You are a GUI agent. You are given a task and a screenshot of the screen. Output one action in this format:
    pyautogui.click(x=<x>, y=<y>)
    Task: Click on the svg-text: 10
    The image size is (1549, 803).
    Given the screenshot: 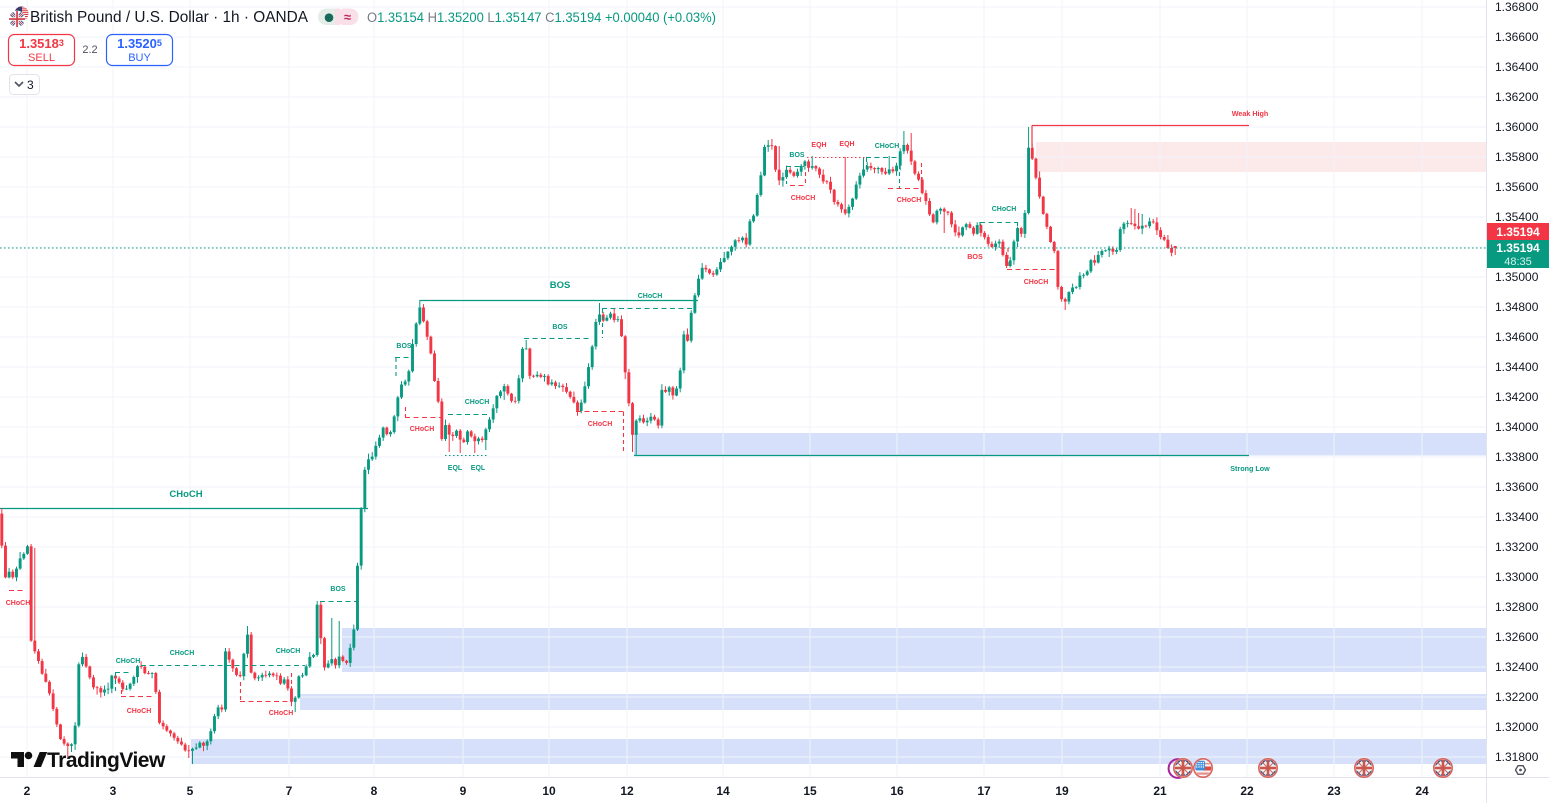 What is the action you would take?
    pyautogui.click(x=549, y=791)
    